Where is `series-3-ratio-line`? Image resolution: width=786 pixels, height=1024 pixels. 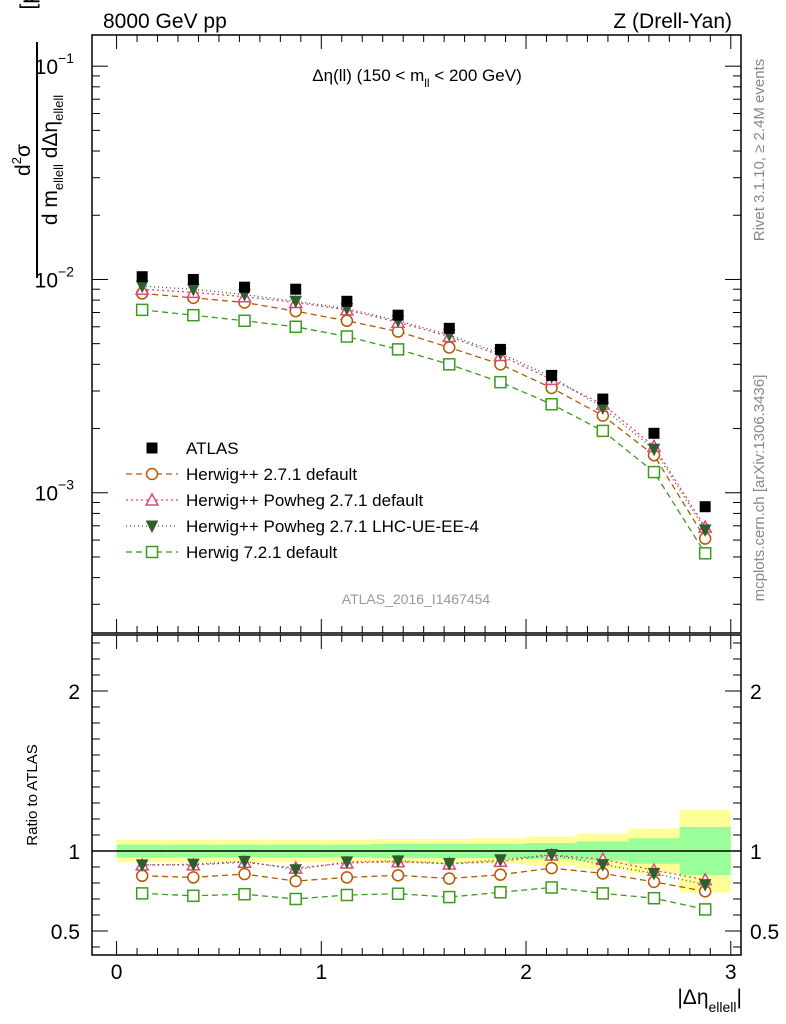
series-3-ratio-line is located at coordinates (424, 869).